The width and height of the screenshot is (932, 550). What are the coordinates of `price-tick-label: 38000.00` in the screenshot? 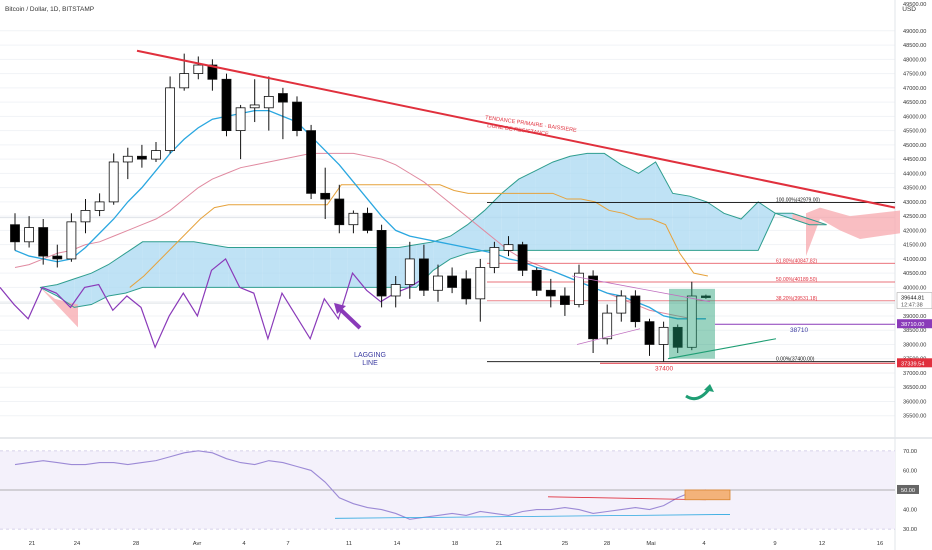 It's located at (914, 345).